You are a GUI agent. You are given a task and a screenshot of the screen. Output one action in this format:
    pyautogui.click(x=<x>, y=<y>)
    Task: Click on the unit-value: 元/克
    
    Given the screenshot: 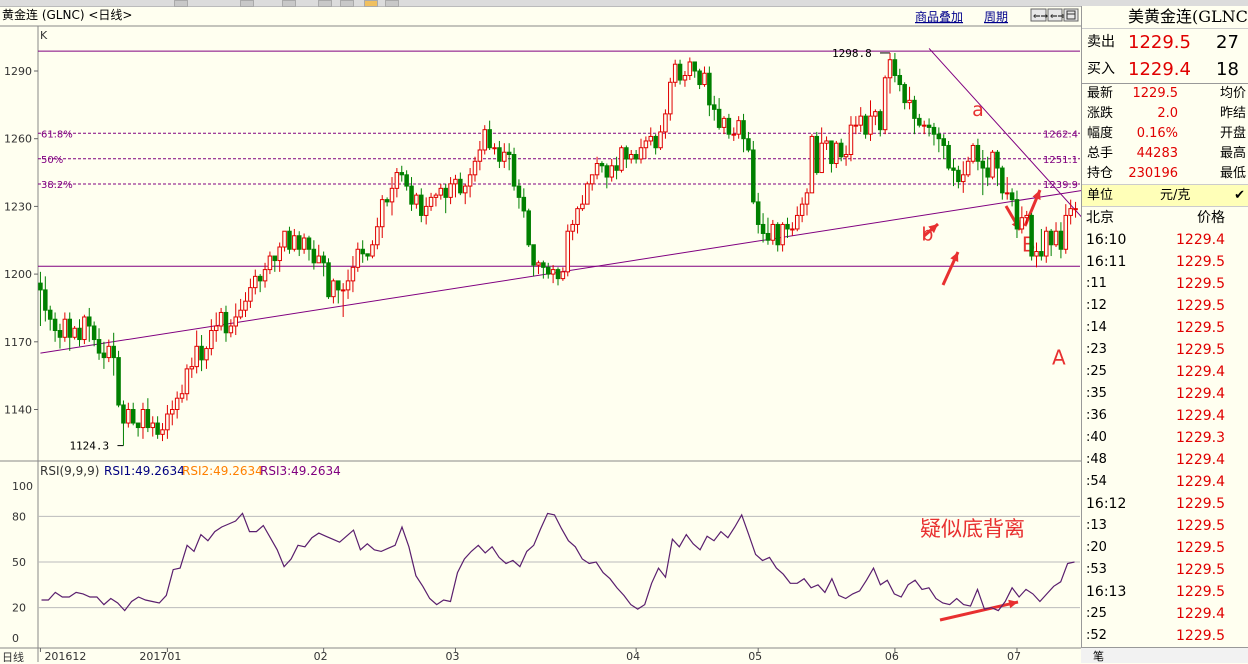 What is the action you would take?
    pyautogui.click(x=1175, y=195)
    